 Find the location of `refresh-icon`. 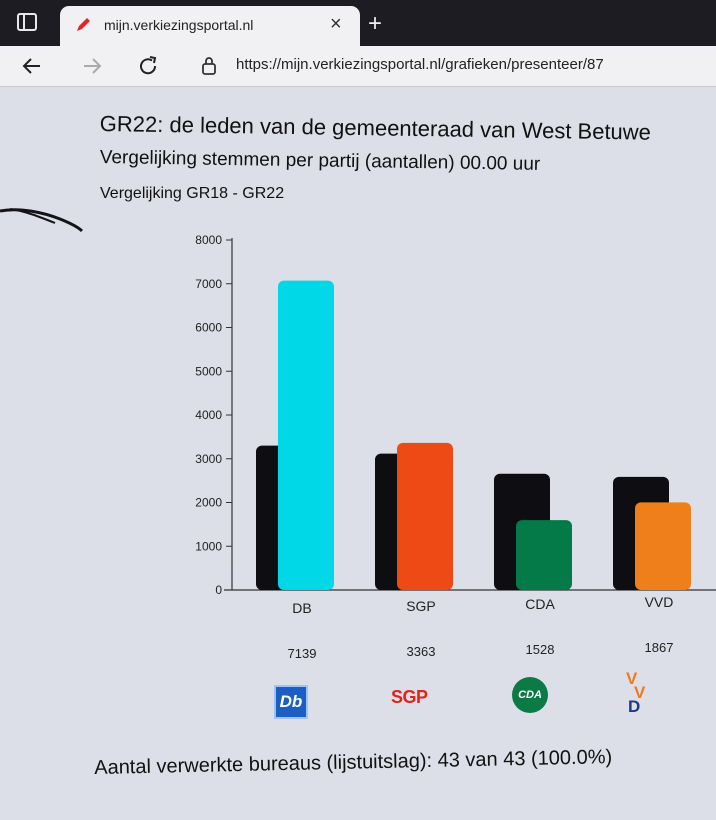

refresh-icon is located at coordinates (148, 66).